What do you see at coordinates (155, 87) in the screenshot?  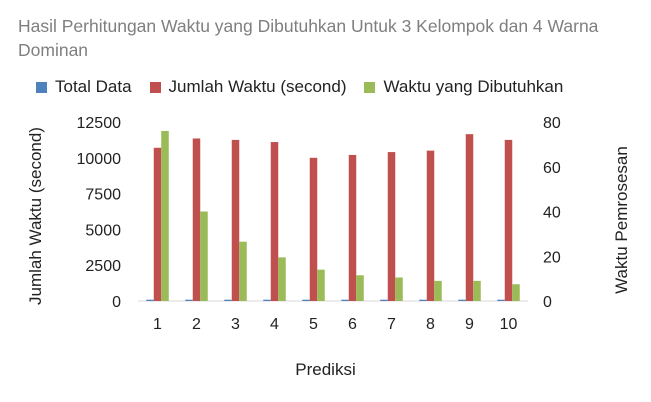 I see `legend-swatch-jumlah-waktu` at bounding box center [155, 87].